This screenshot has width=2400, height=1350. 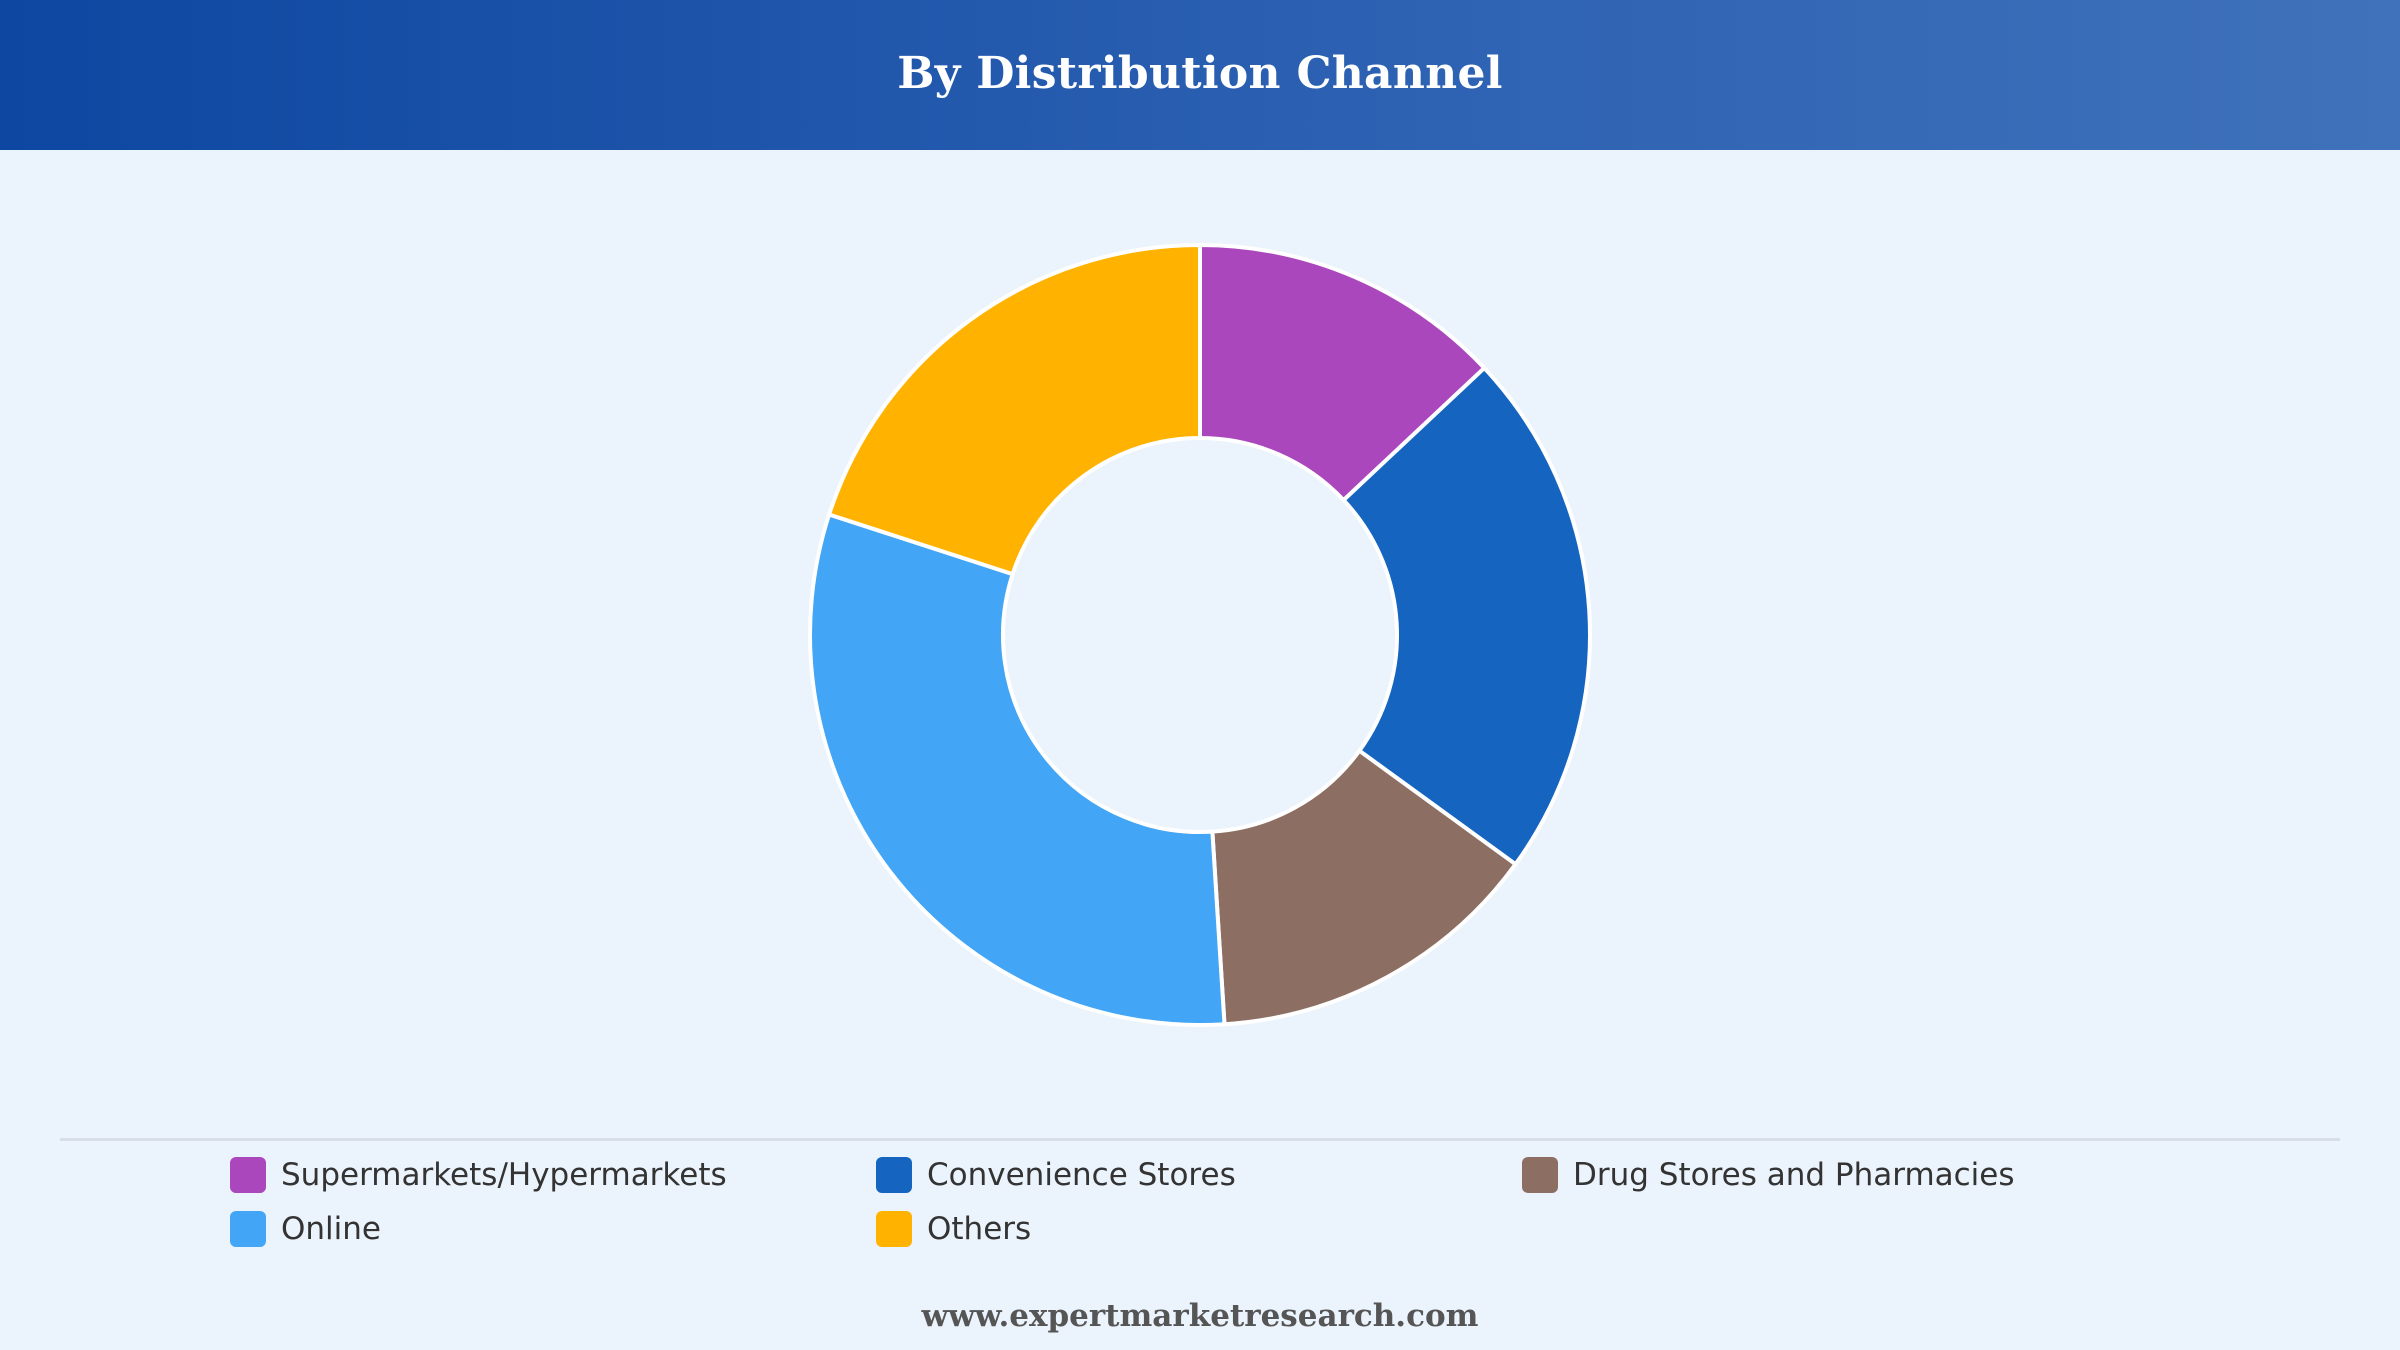 What do you see at coordinates (1364, 887) in the screenshot?
I see `slice-drug-stores-and-pharmacies` at bounding box center [1364, 887].